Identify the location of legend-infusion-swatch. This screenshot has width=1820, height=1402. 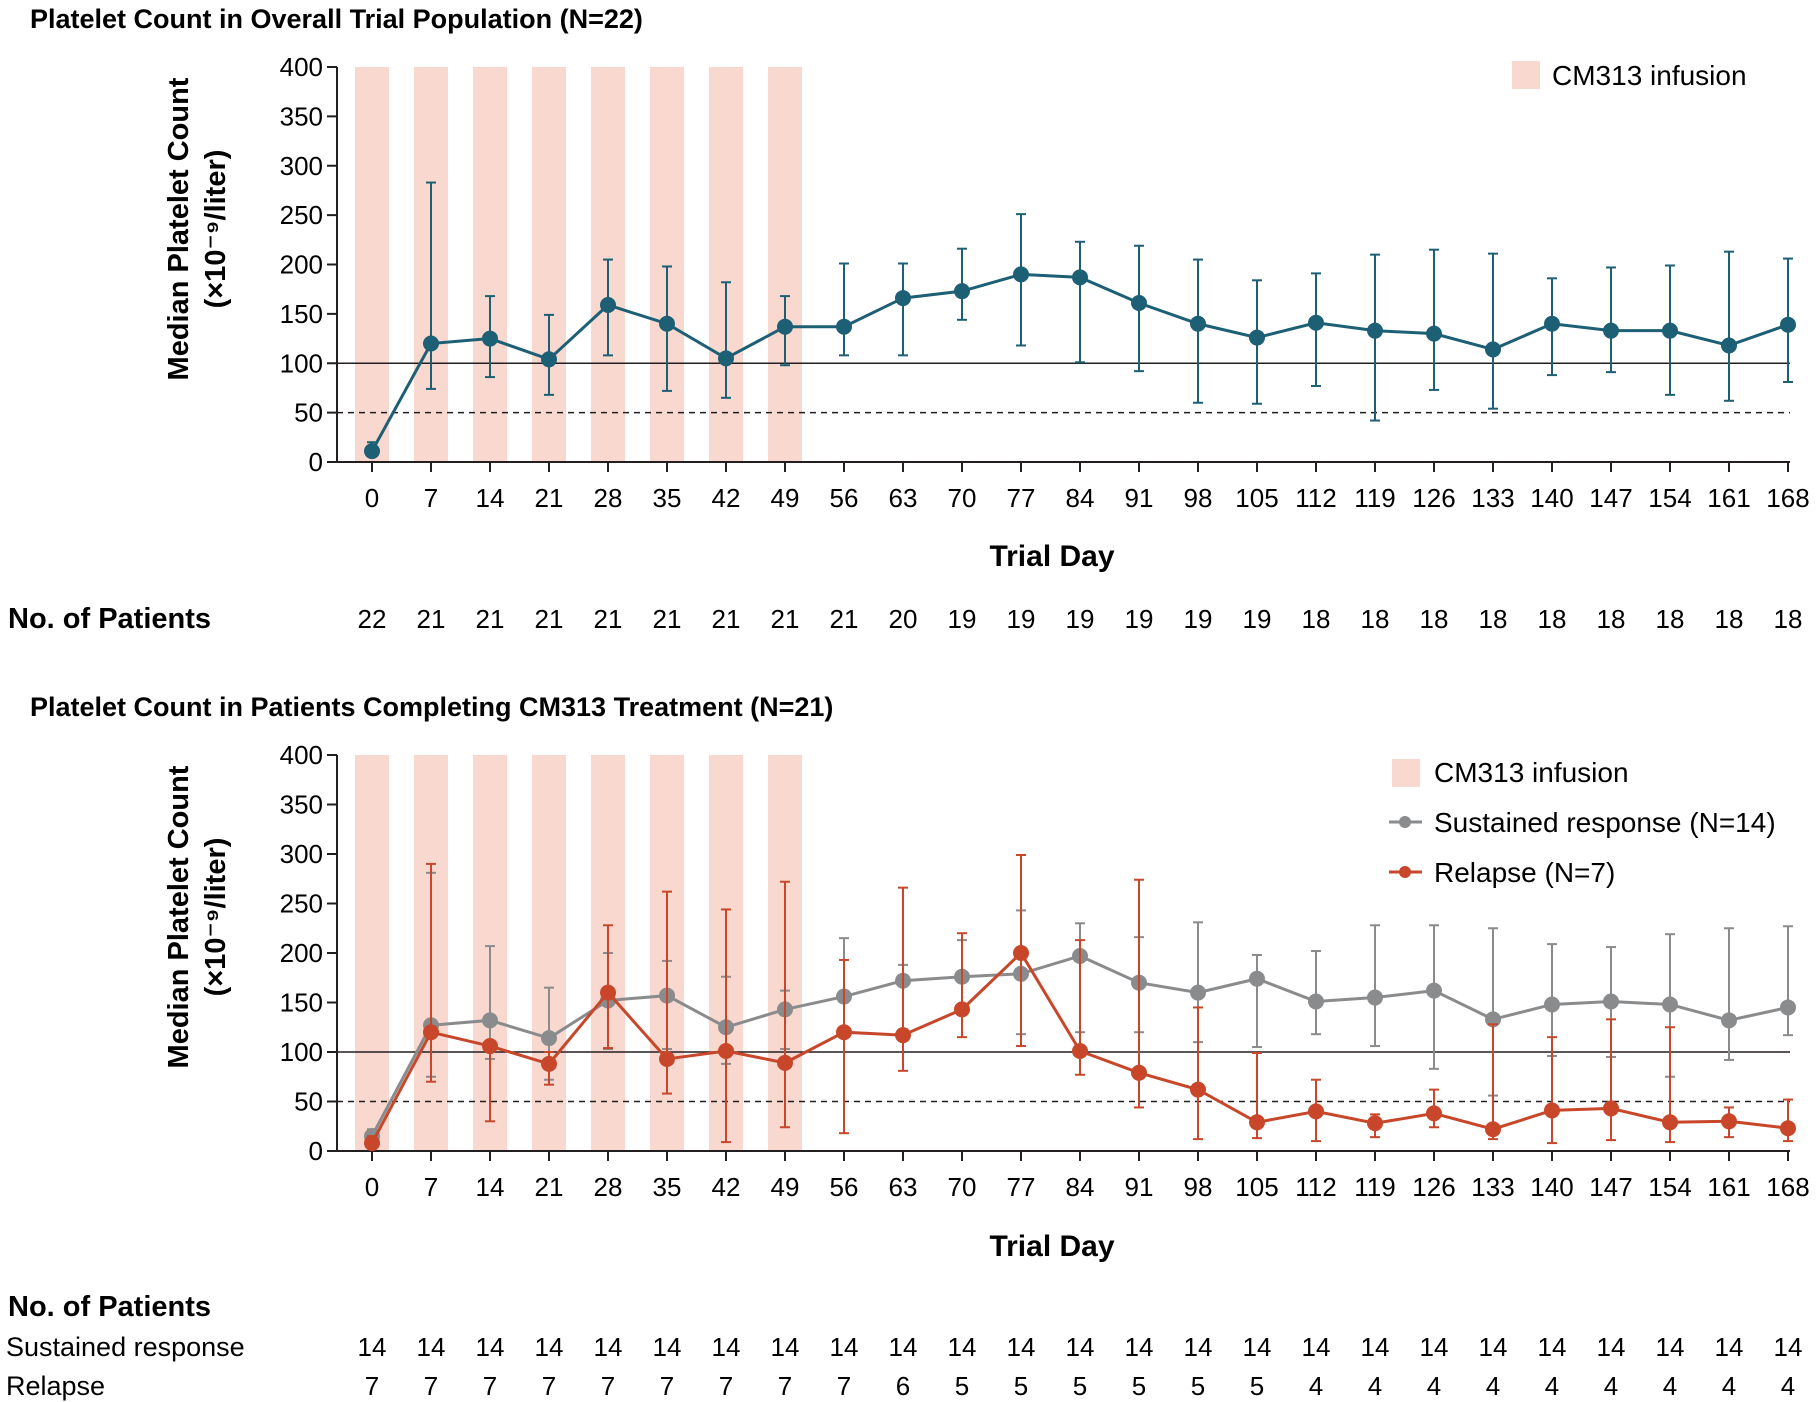
(1526, 75).